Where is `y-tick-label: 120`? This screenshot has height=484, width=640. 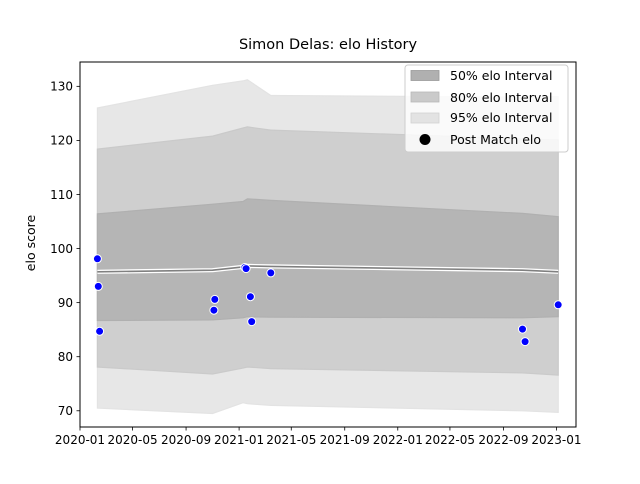
y-tick-label: 120 is located at coordinates (61, 141).